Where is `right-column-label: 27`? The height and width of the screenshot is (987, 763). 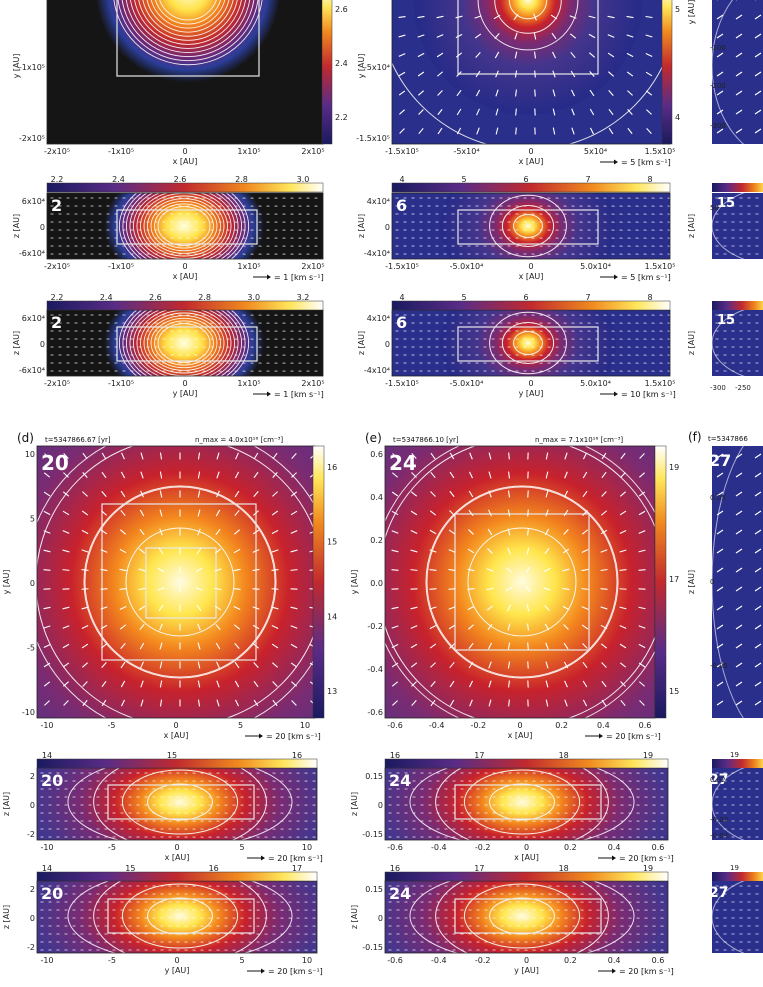
right-column-label: 27 is located at coordinates (718, 893).